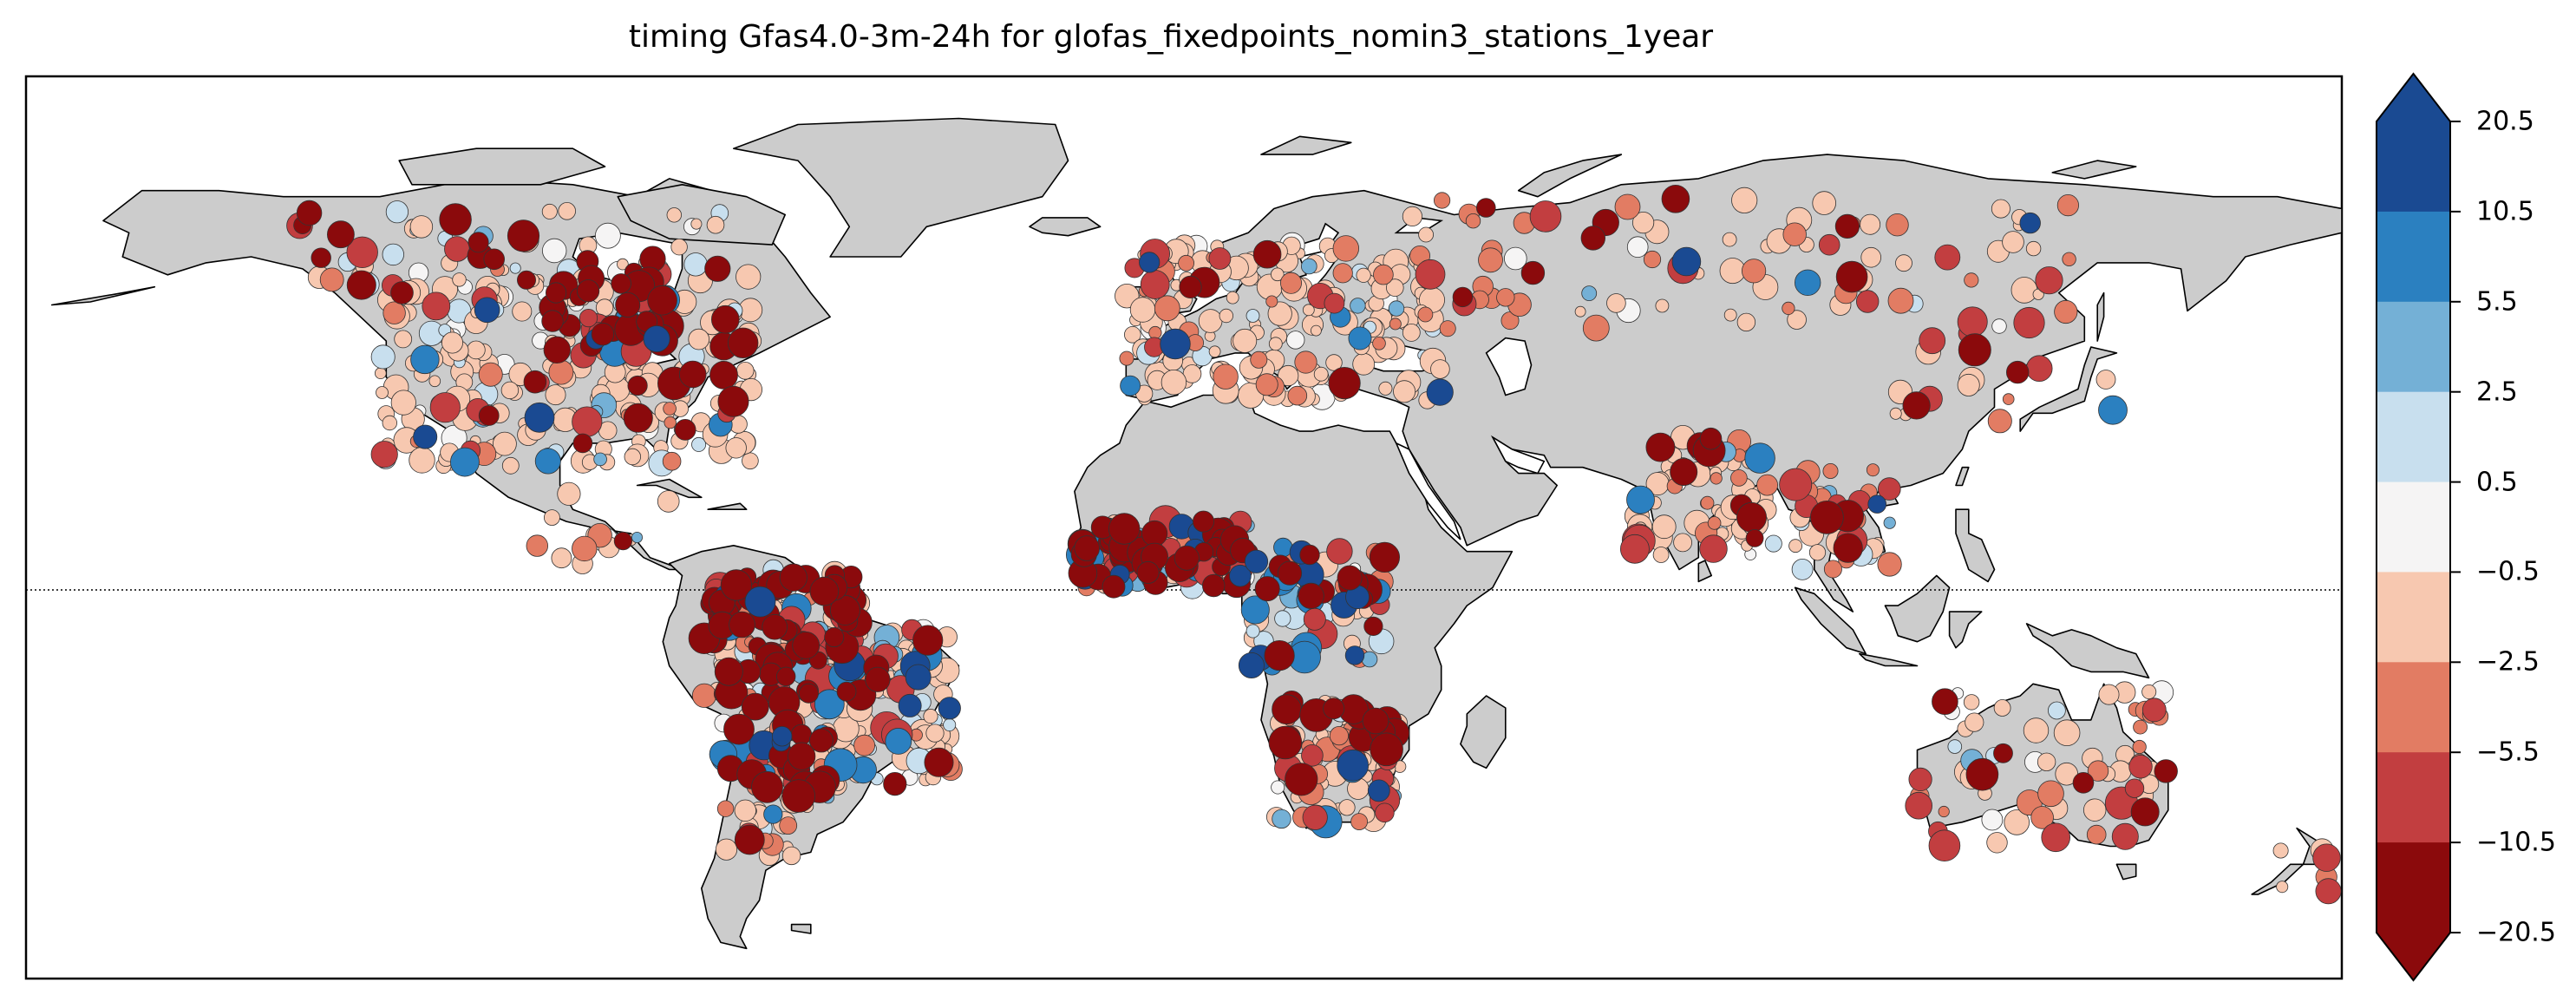 The height and width of the screenshot is (1002, 2576). What do you see at coordinates (1917, 608) in the screenshot?
I see `land-borneo` at bounding box center [1917, 608].